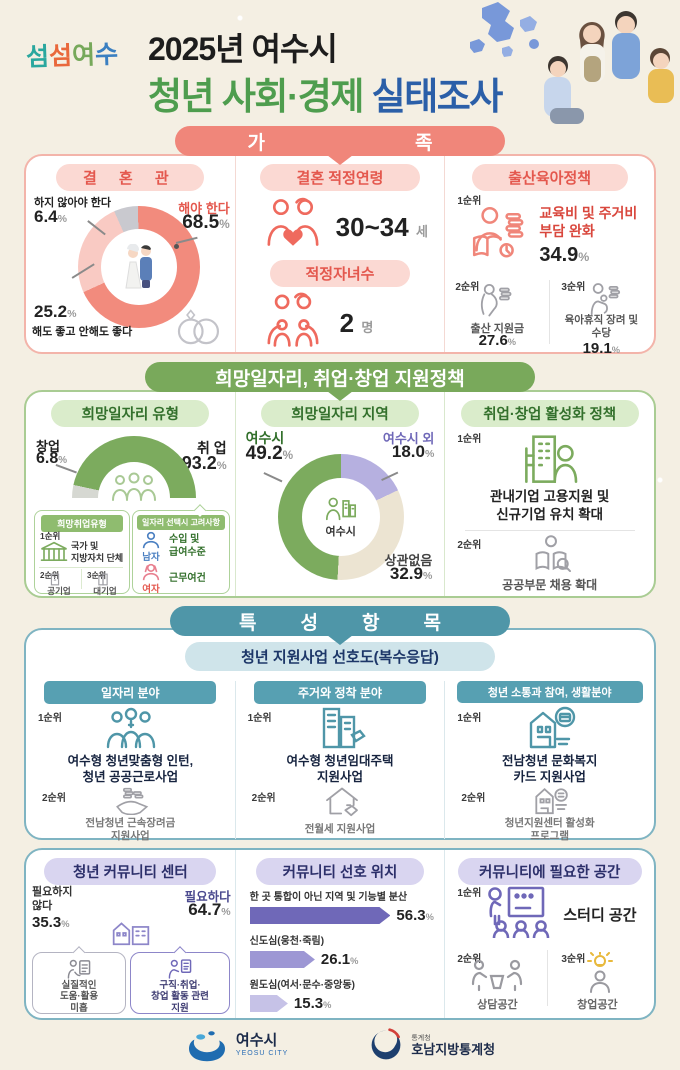 The image size is (680, 1070). I want to click on logo-char: 섬, so click(60, 56).